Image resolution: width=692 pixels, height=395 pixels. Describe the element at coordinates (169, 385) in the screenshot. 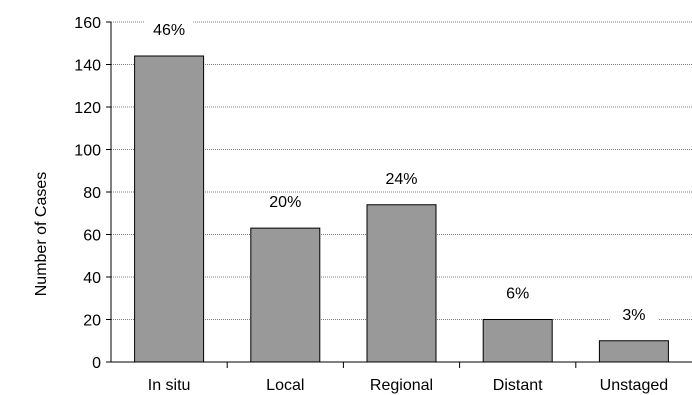

I see `x-tick-label: In situ` at that location.